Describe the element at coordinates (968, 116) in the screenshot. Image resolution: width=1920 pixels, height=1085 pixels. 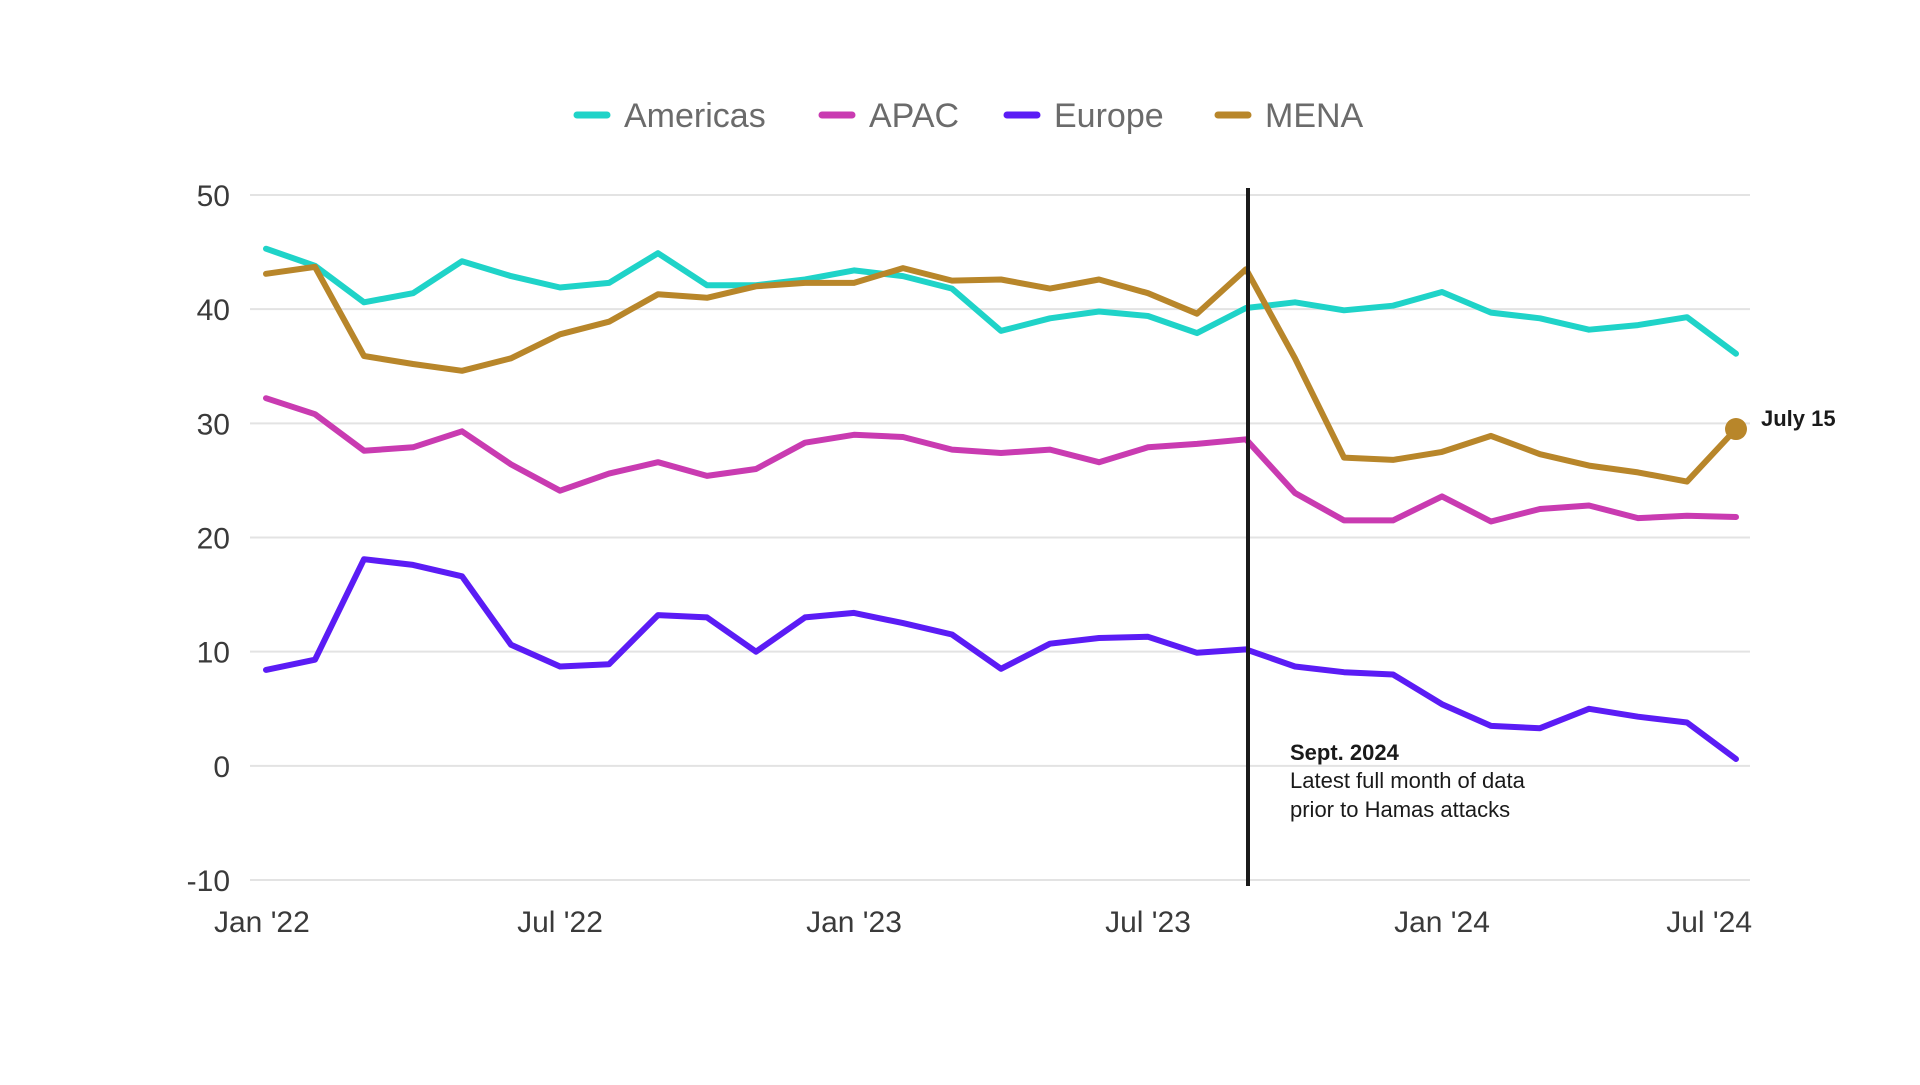
I see `legend: Americas APAC Europe MENA` at that location.